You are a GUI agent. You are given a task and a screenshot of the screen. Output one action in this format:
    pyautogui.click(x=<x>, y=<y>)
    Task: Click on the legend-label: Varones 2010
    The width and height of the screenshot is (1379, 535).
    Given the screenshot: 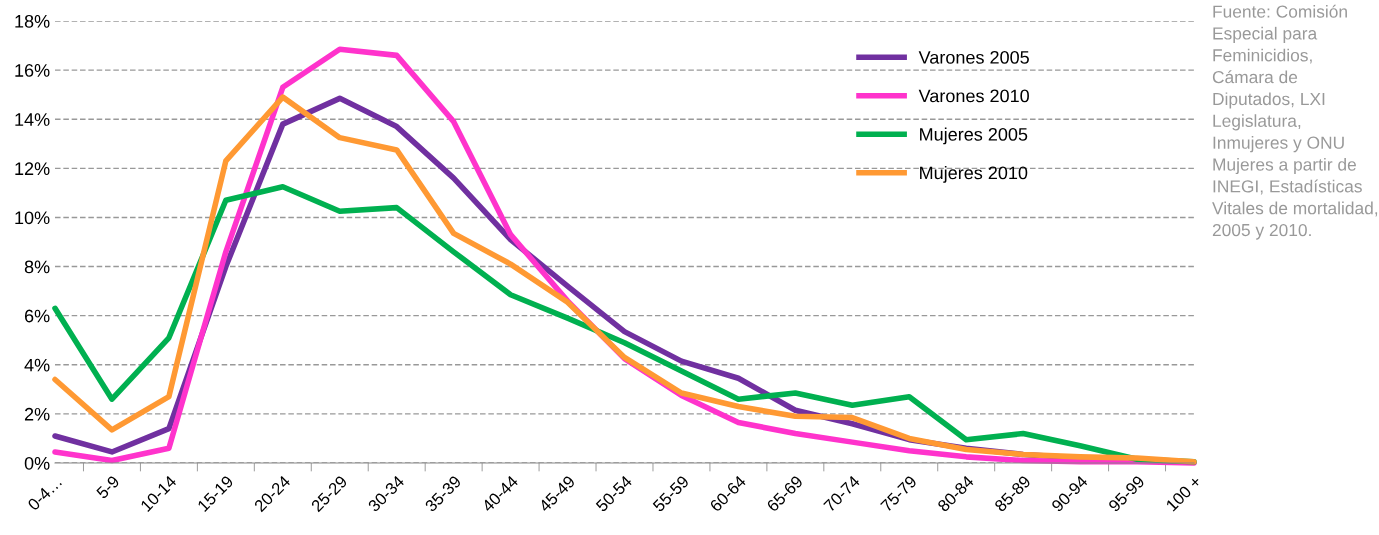 What is the action you would take?
    pyautogui.click(x=973, y=96)
    